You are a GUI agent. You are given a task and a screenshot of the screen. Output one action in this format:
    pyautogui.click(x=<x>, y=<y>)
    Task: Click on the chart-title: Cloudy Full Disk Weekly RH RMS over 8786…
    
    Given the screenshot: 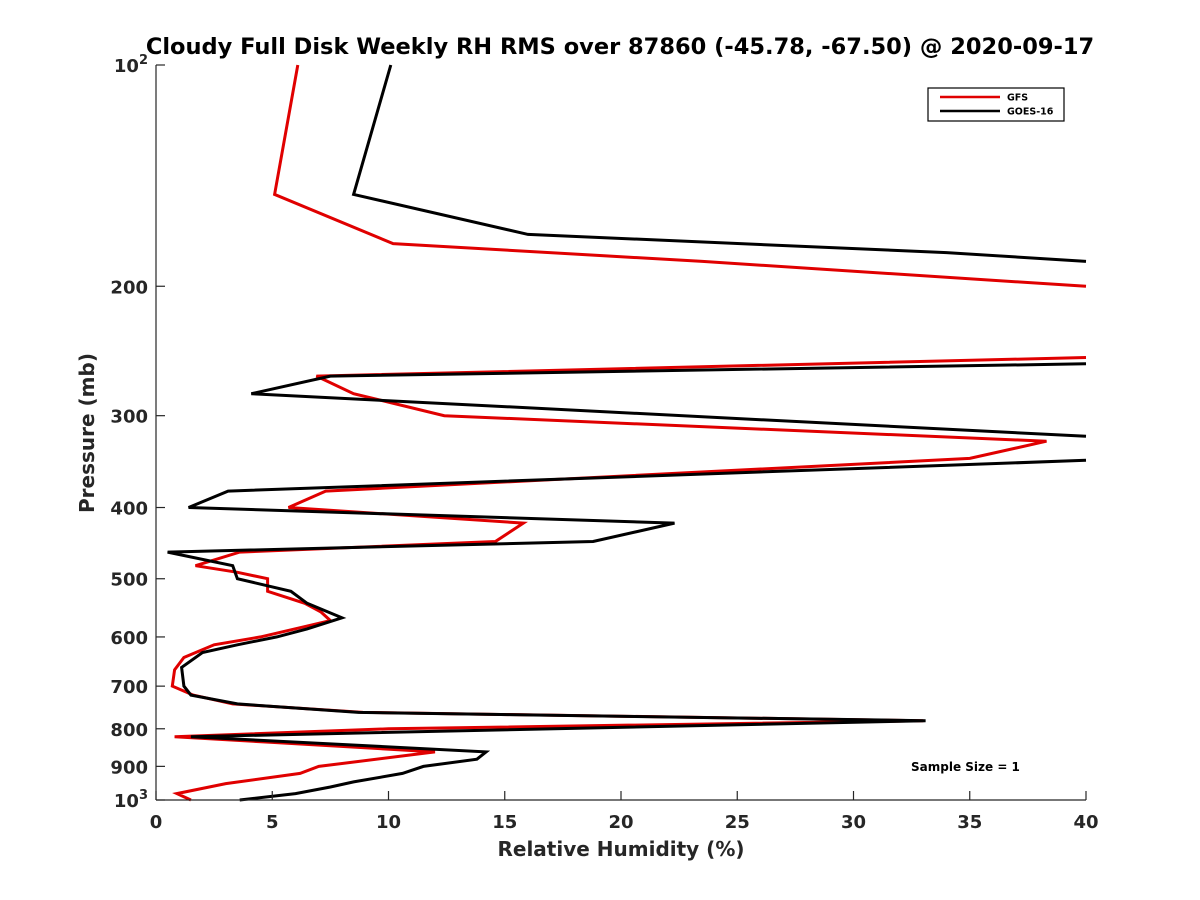 What is the action you would take?
    pyautogui.click(x=620, y=47)
    